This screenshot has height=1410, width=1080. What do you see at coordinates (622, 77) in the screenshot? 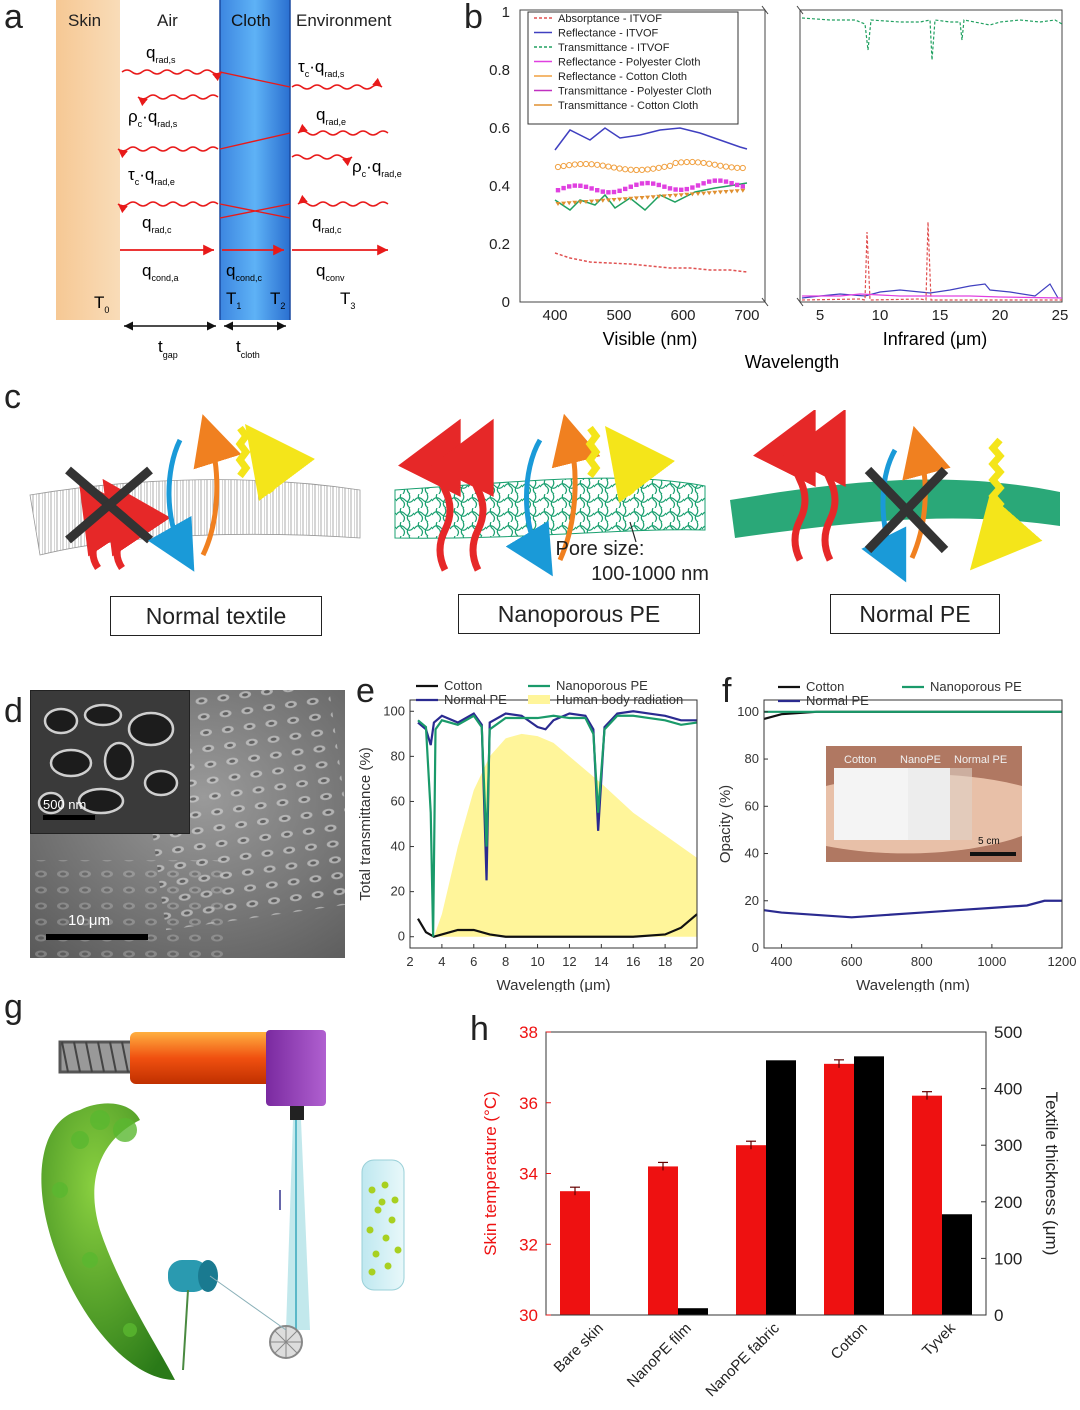
I see `b-legend-label-4: Reflectance - Cotton Cloth` at bounding box center [622, 77].